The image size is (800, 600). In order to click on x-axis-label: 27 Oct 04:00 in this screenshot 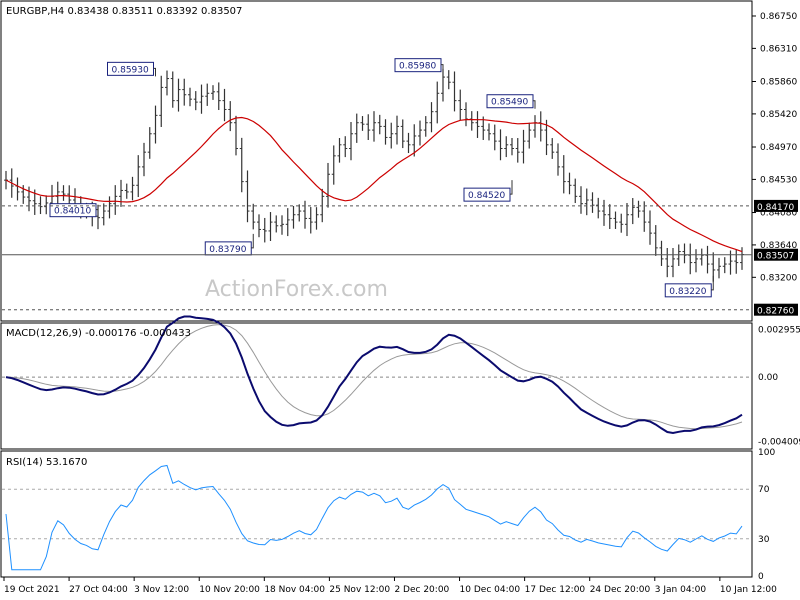, I will do `click(98, 590)`.